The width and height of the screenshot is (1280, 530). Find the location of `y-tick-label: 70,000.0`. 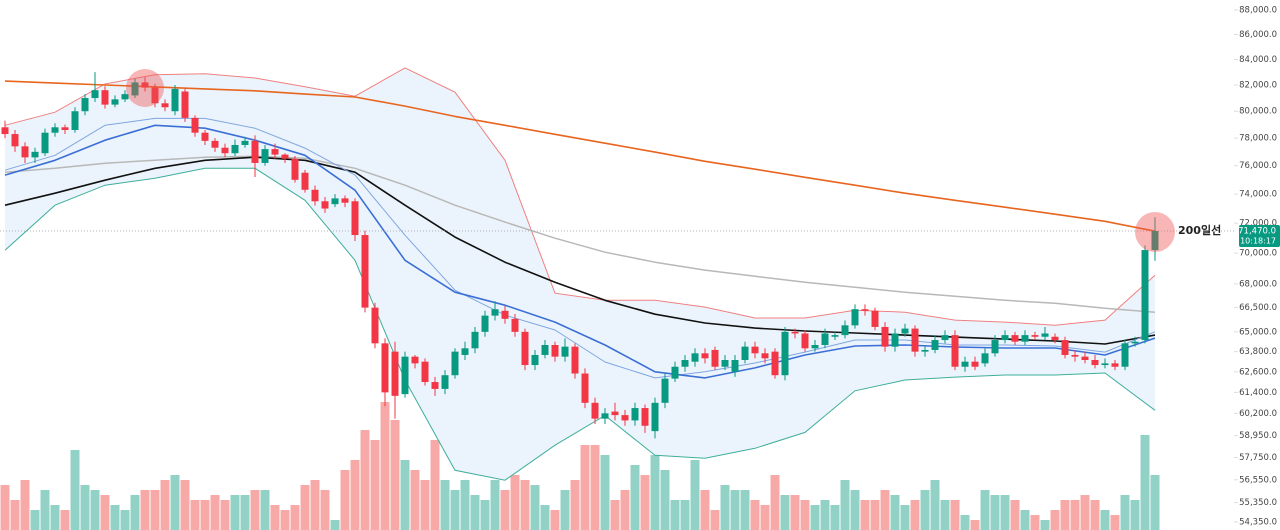

y-tick-label: 70,000.0 is located at coordinates (1258, 254).